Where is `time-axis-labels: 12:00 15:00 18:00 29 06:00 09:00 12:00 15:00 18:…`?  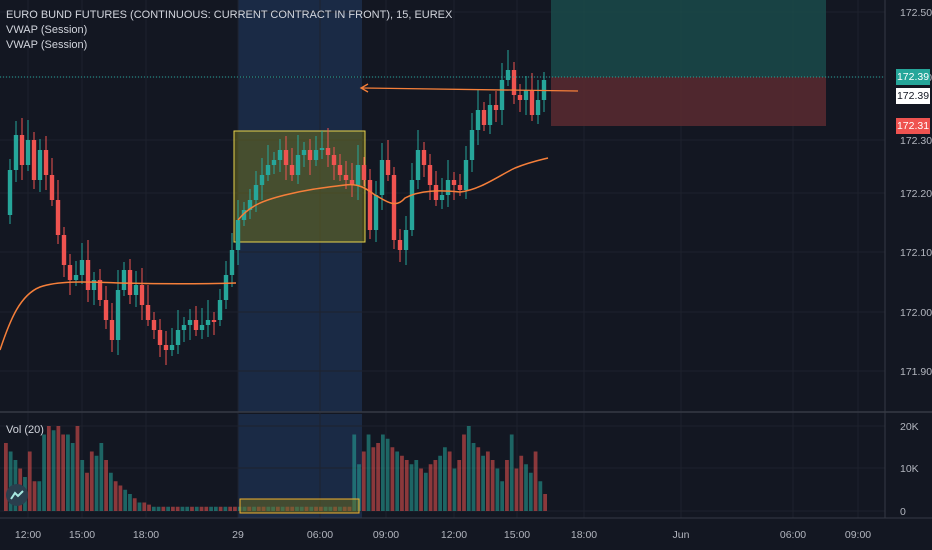 time-axis-labels: 12:00 15:00 18:00 29 06:00 09:00 12:00 15:00 18:… is located at coordinates (443, 535).